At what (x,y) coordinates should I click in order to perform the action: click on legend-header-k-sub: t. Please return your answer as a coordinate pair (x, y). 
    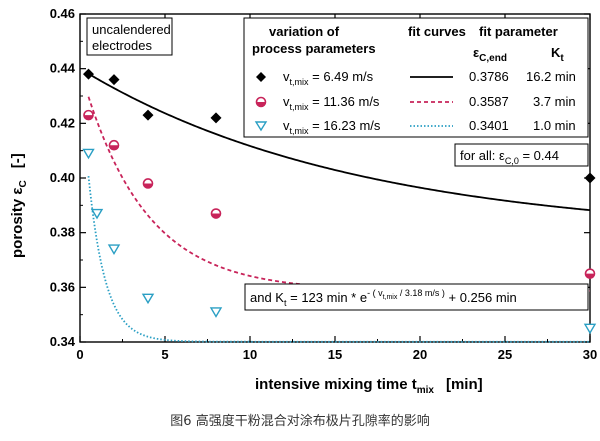
    Looking at the image, I should click on (562, 58).